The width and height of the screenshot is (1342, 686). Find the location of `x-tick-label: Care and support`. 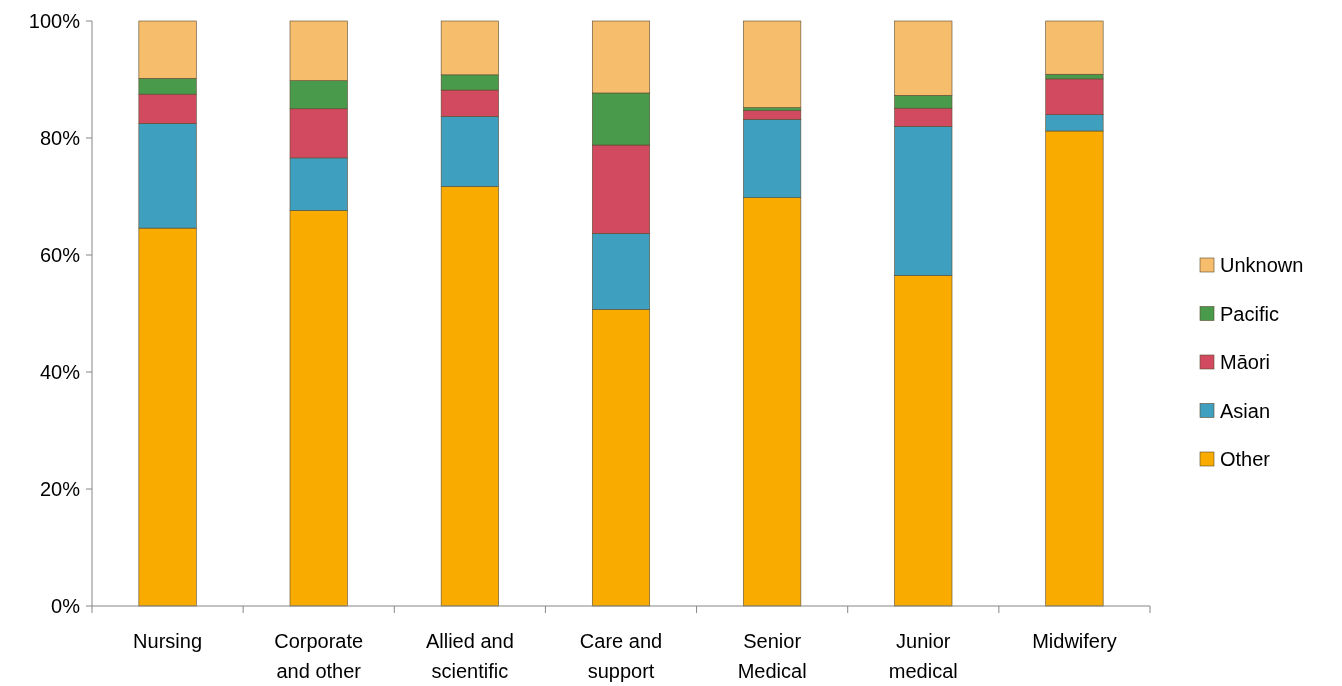

x-tick-label: Care and support is located at coordinates (621, 656).